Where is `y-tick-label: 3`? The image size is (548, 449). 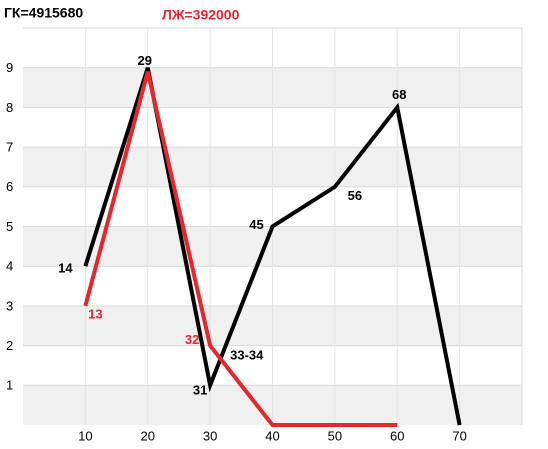
y-tick-label: 3 is located at coordinates (9, 305).